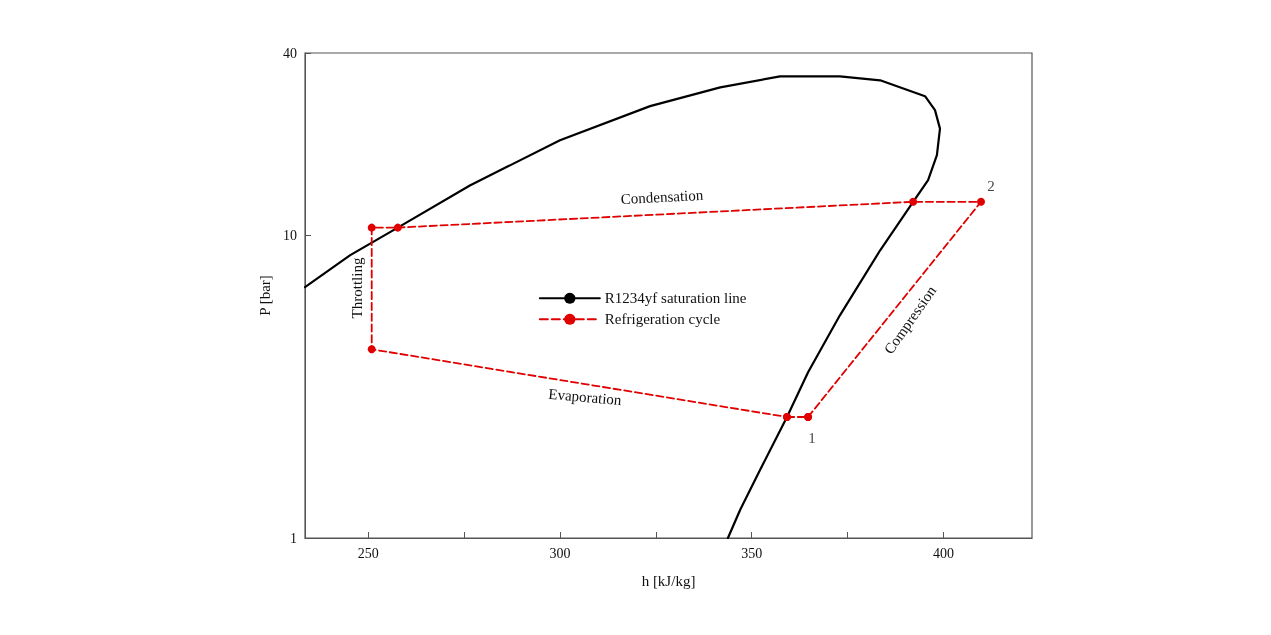 This screenshot has height=635, width=1271. What do you see at coordinates (662, 197) in the screenshot?
I see `annotation: Condensation` at bounding box center [662, 197].